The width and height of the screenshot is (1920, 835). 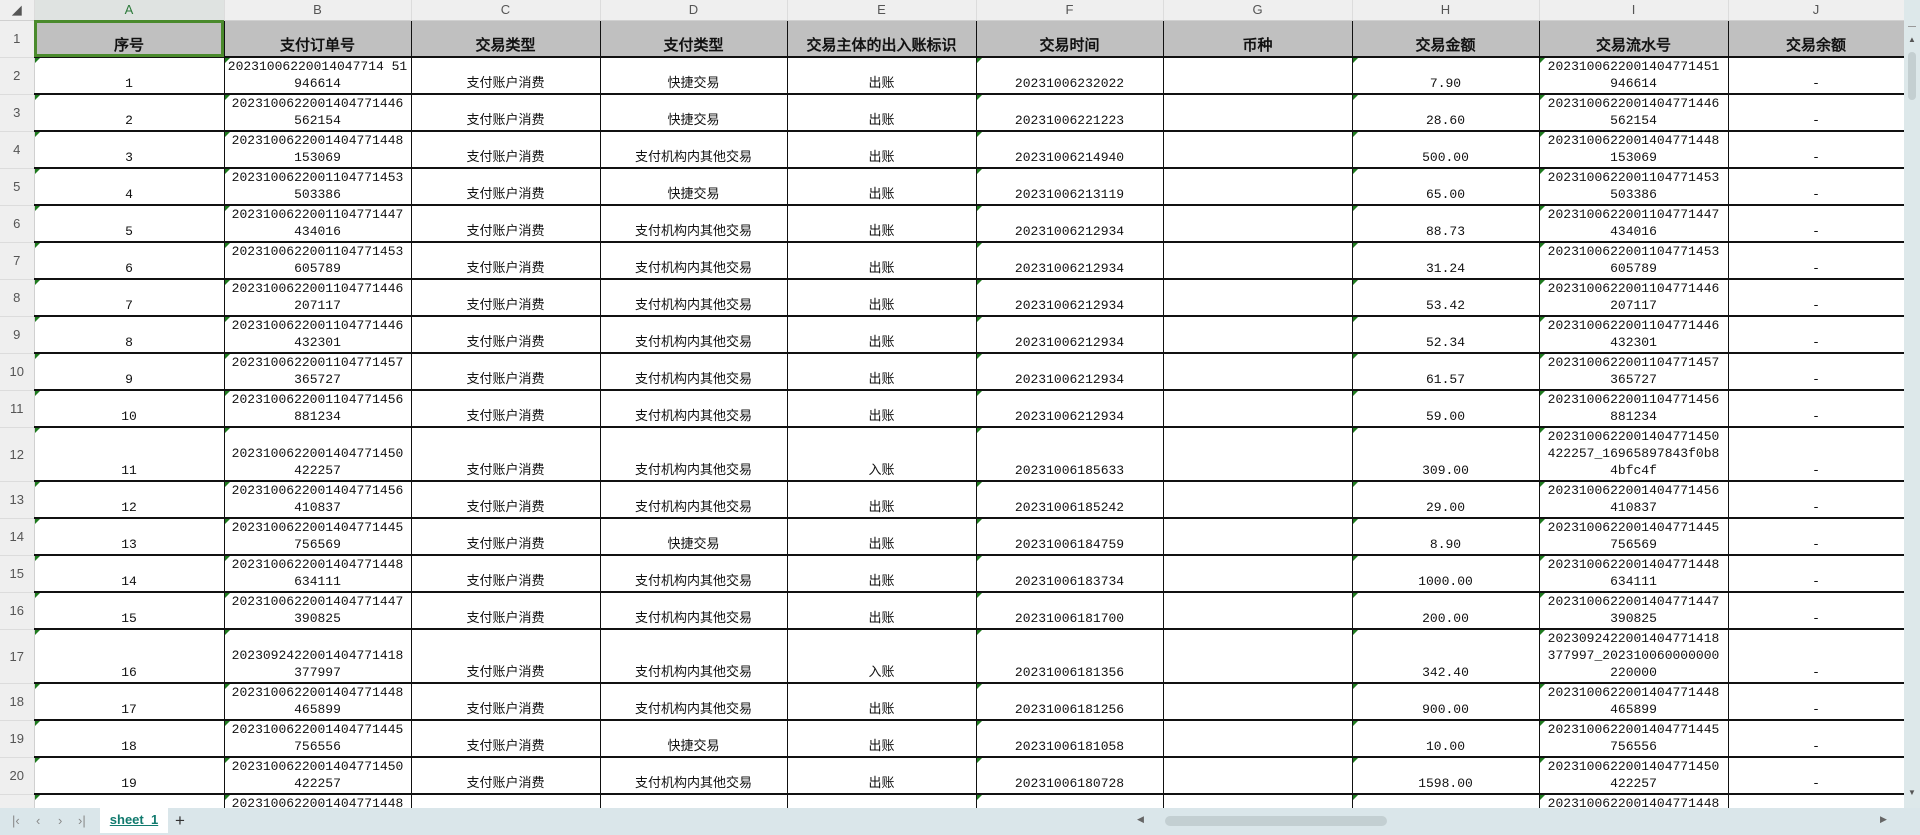 What do you see at coordinates (129, 574) in the screenshot?
I see `cell-a: 14` at bounding box center [129, 574].